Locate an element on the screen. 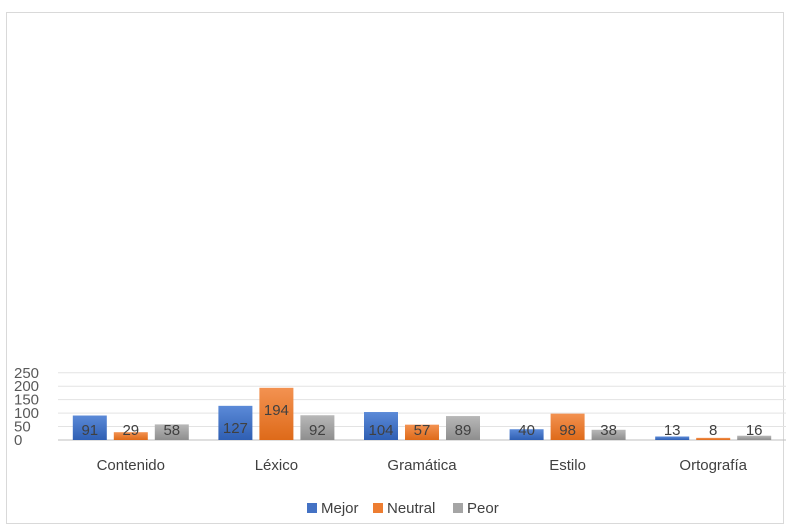 Image resolution: width=790 pixels, height=529 pixels. data-label: 89 is located at coordinates (463, 430).